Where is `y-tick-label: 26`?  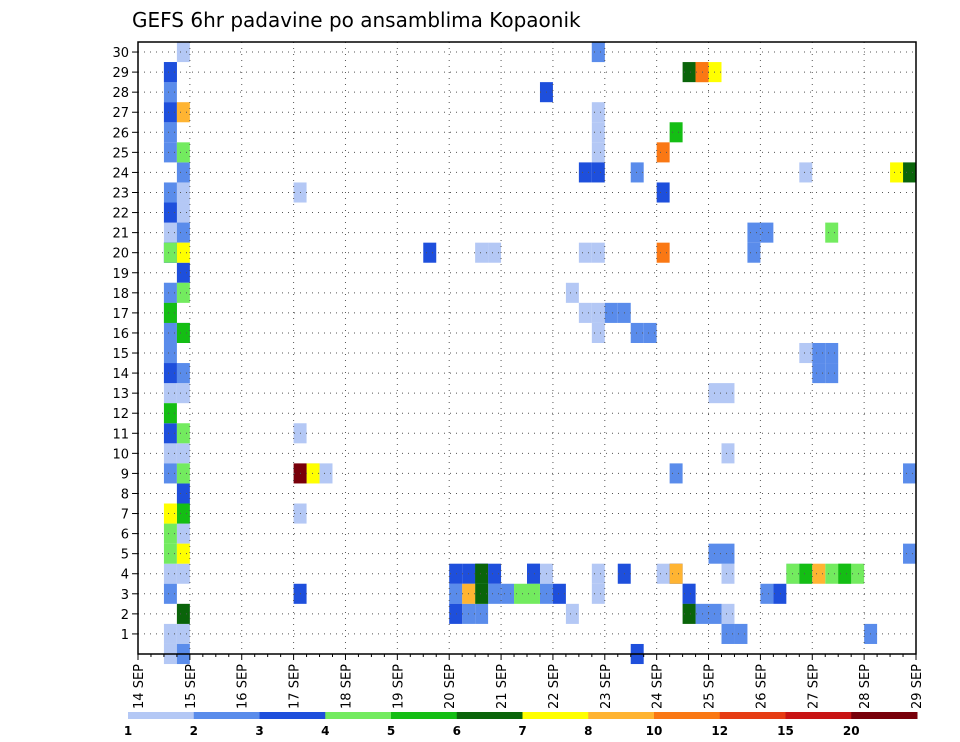 y-tick-label: 26 is located at coordinates (120, 133).